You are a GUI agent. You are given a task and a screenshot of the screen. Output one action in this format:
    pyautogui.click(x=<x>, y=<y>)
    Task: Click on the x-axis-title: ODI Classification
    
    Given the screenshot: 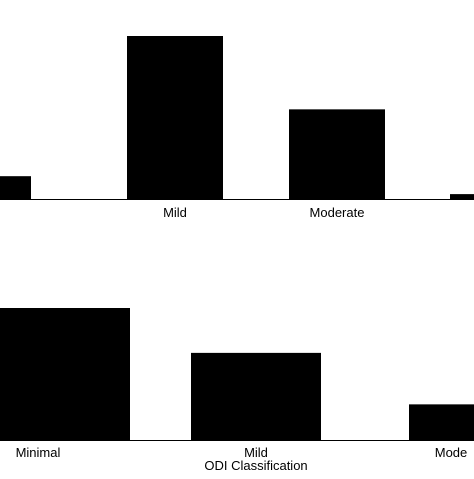 What is the action you would take?
    pyautogui.click(x=255, y=465)
    